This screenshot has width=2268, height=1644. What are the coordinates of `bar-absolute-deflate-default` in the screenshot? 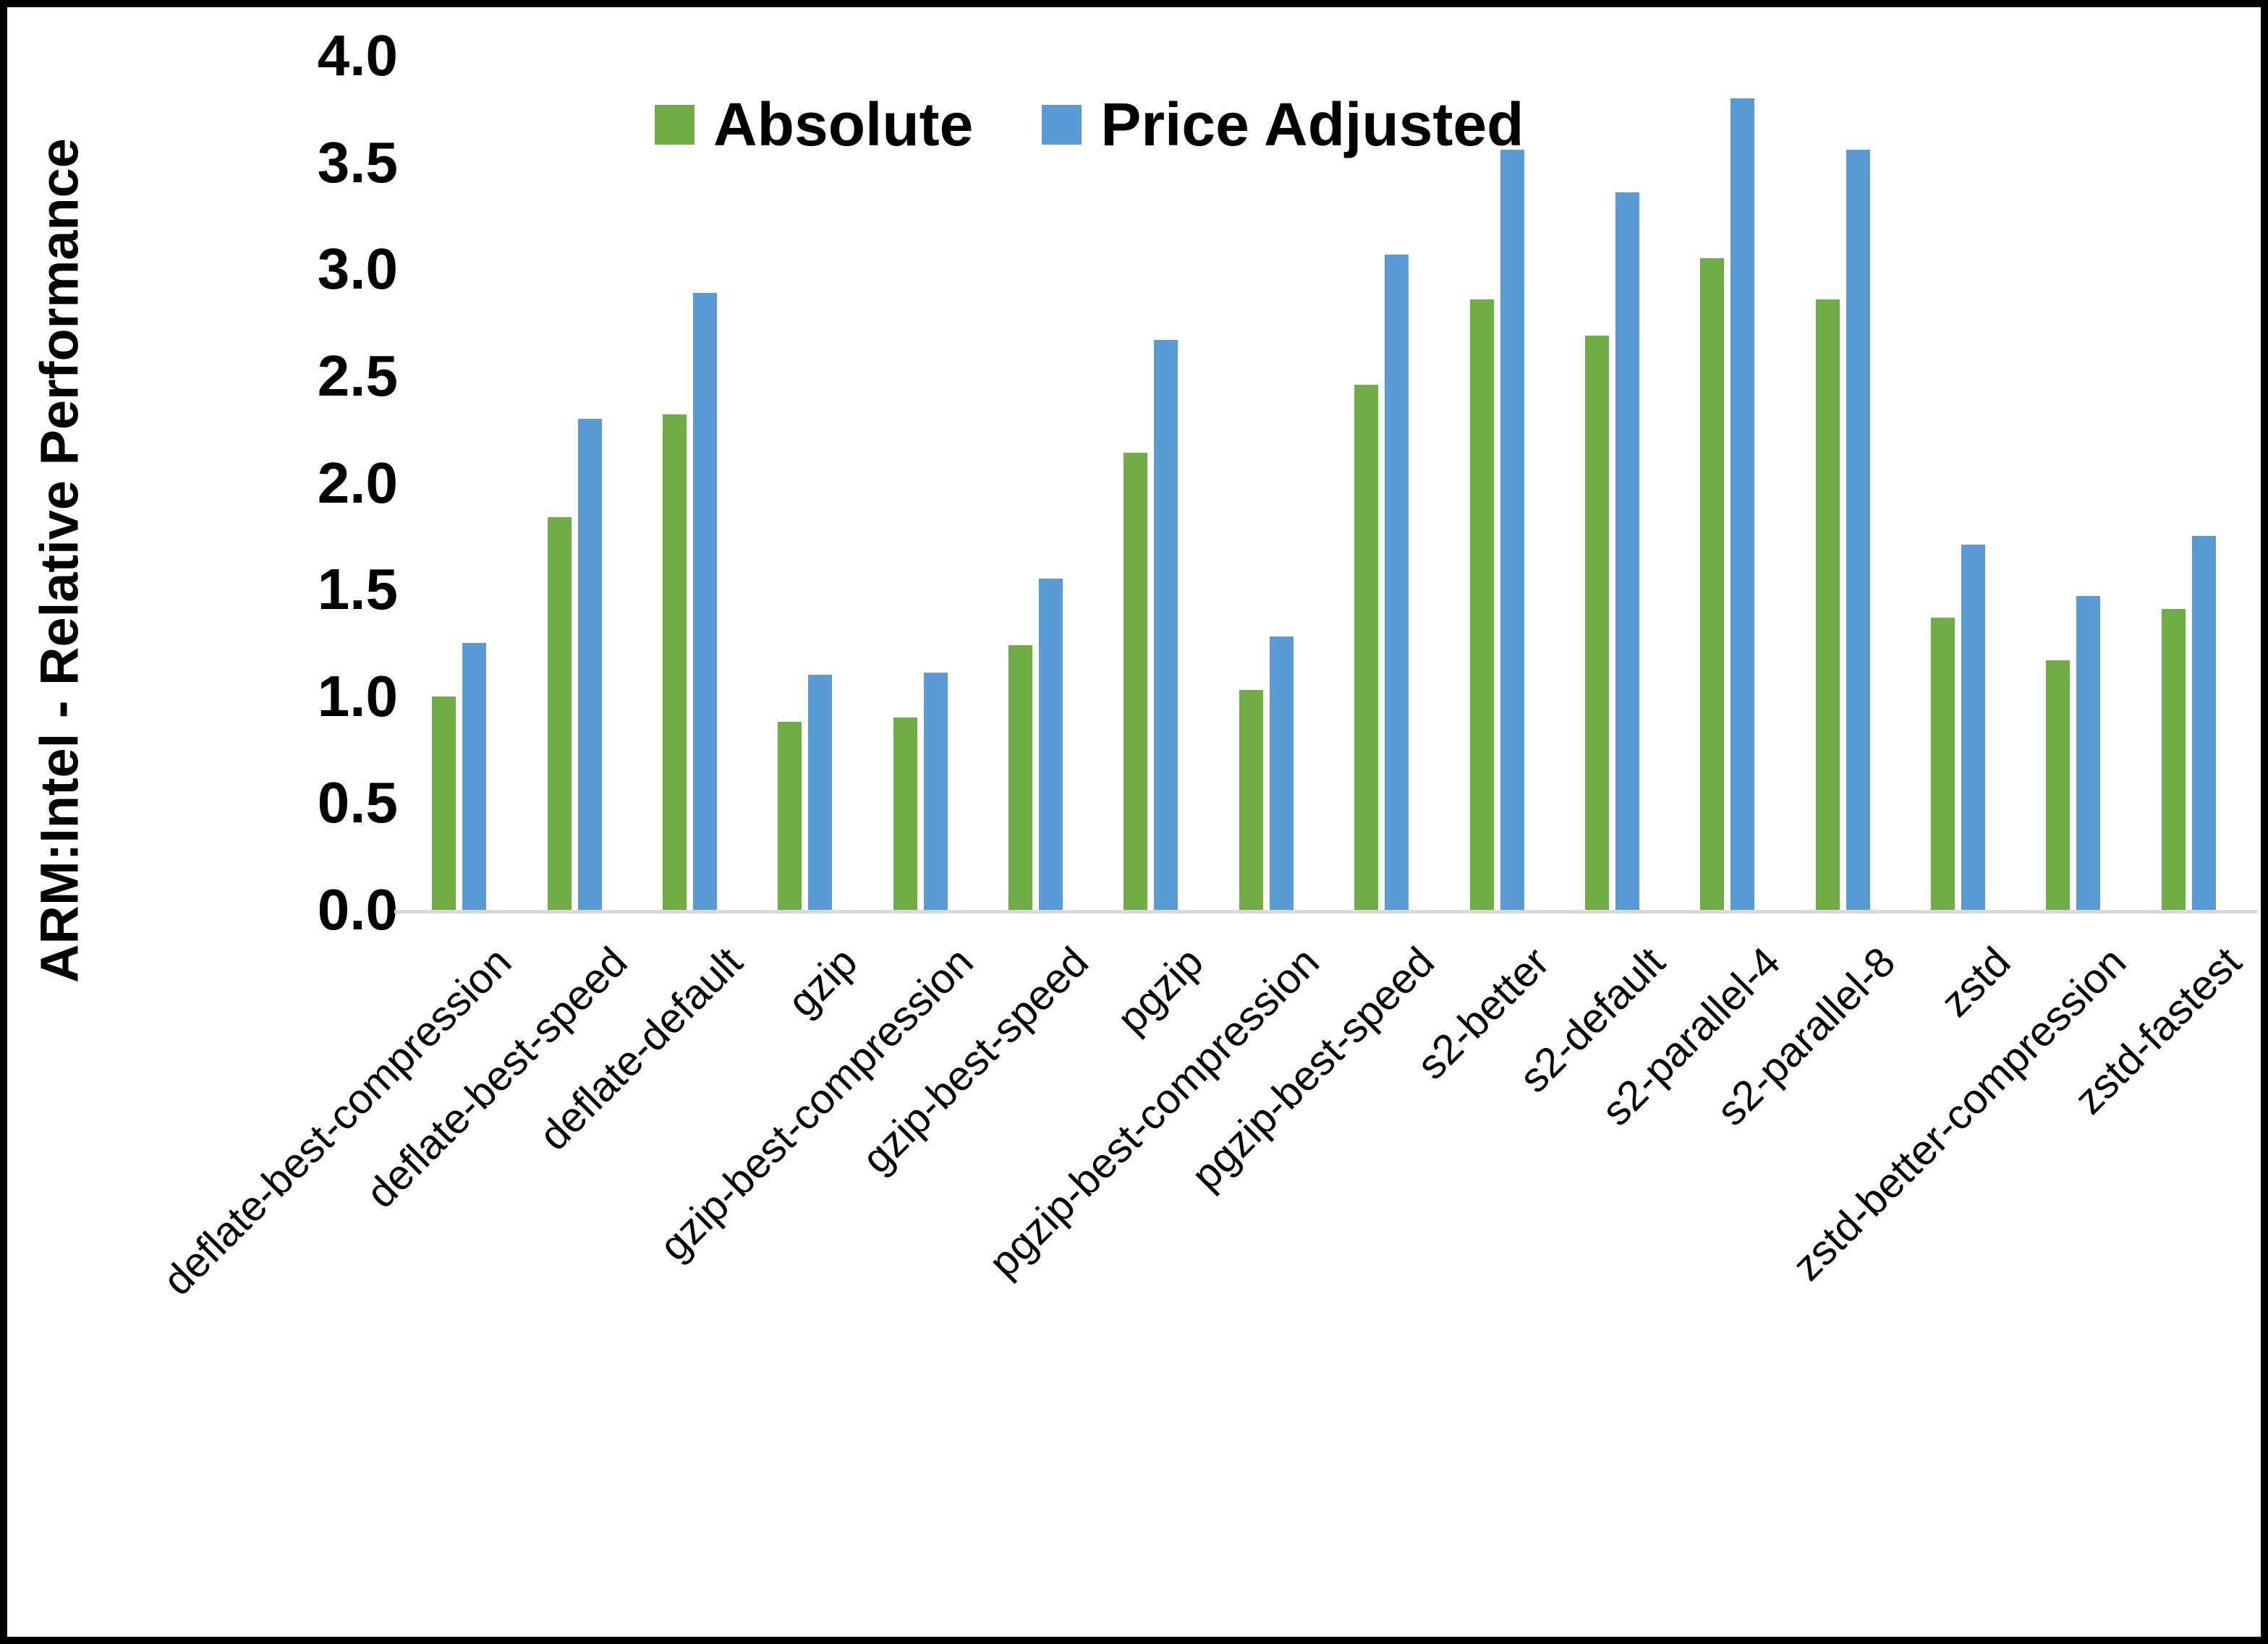 It's located at (675, 662).